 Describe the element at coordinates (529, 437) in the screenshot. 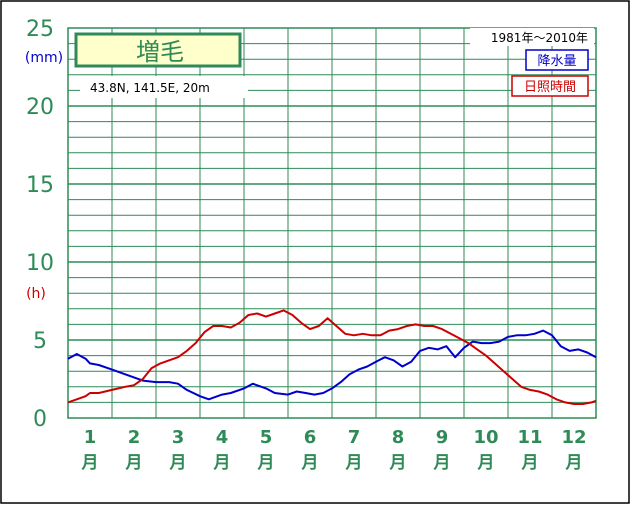

I see `x-tick-month-number: 11` at that location.